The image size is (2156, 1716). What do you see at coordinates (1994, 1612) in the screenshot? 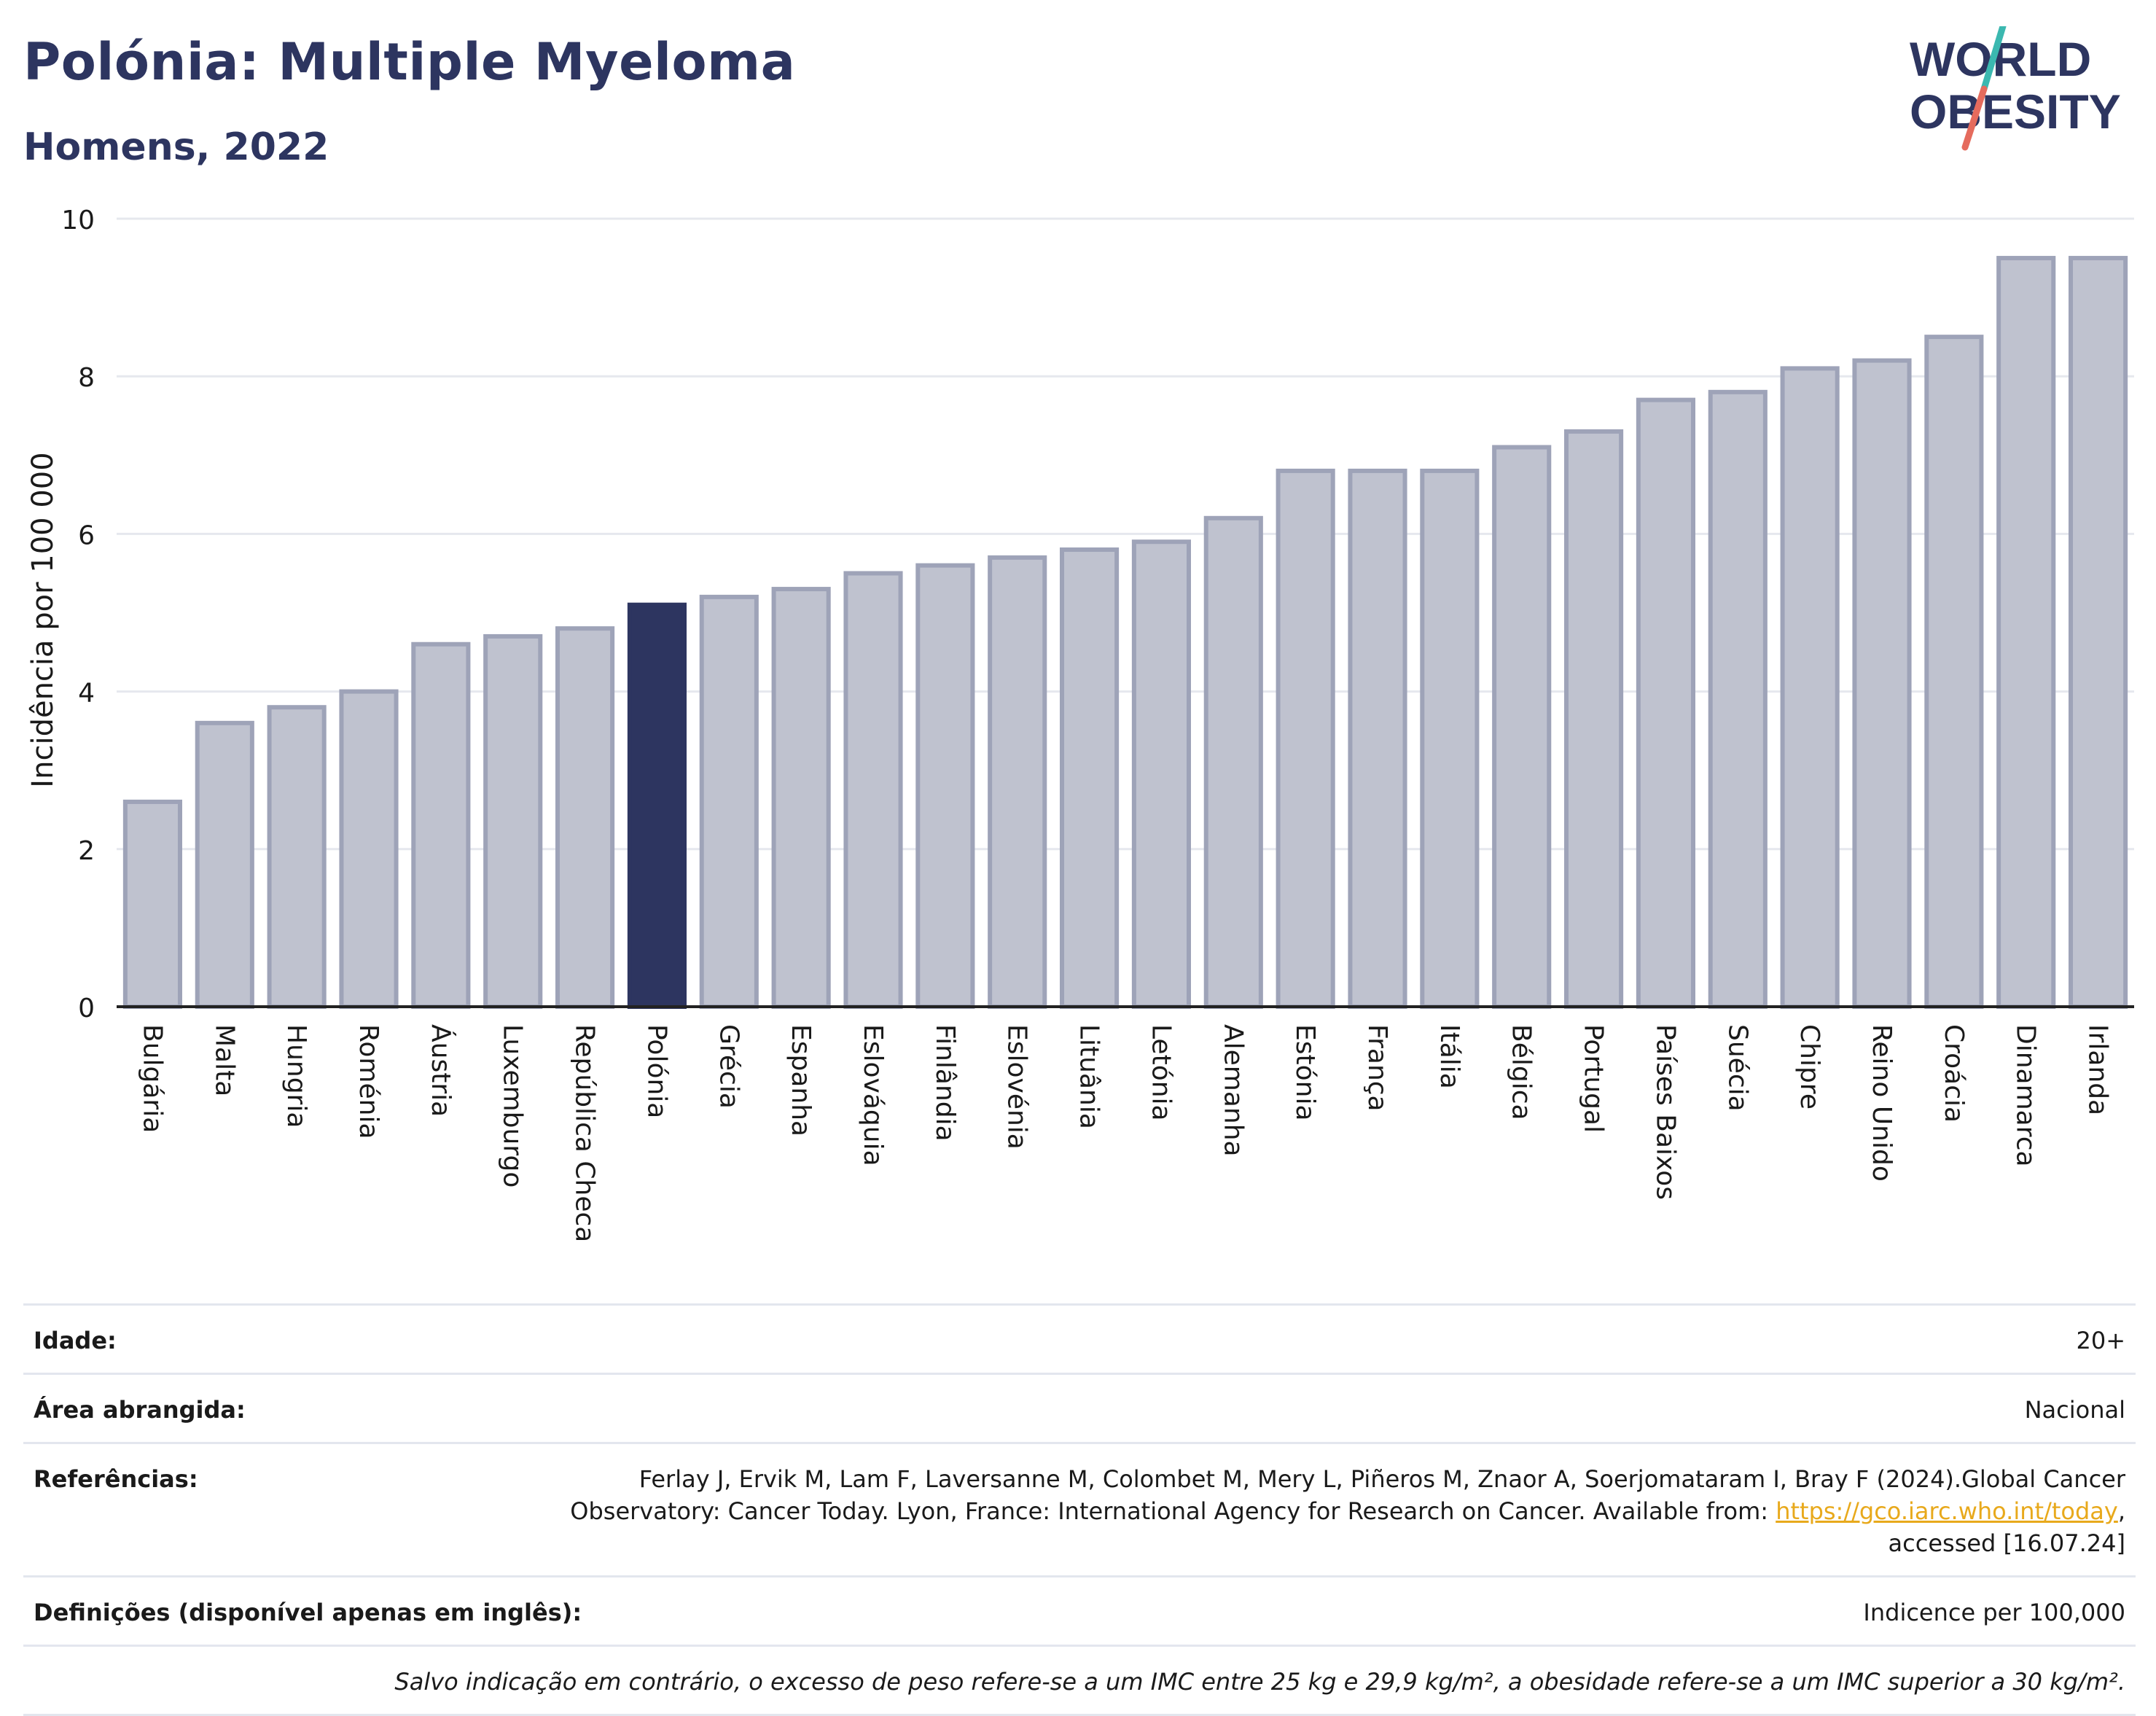
I see `definitions-value: Indicence per 100,000` at bounding box center [1994, 1612].